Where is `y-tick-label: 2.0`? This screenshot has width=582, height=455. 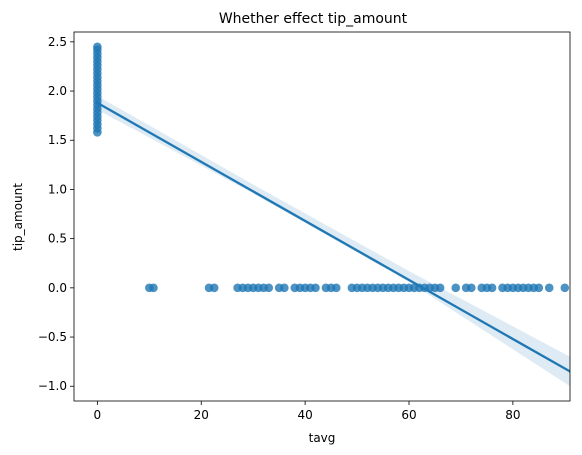
y-tick-label: 2.0 is located at coordinates (57, 91).